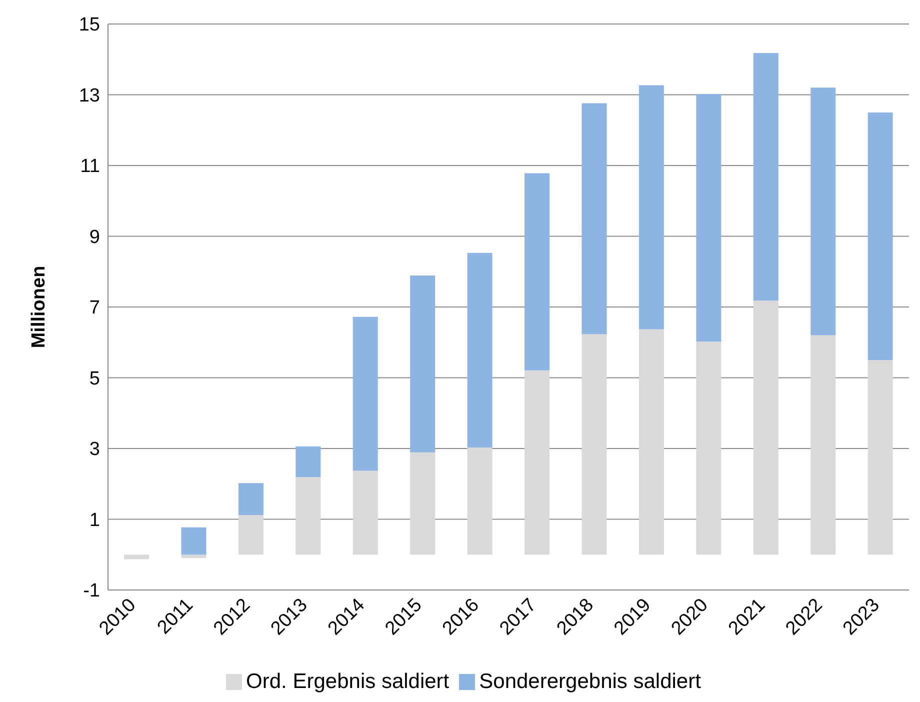 This screenshot has height=702, width=920. Describe the element at coordinates (94, 379) in the screenshot. I see `y-tick-label: 5` at that location.